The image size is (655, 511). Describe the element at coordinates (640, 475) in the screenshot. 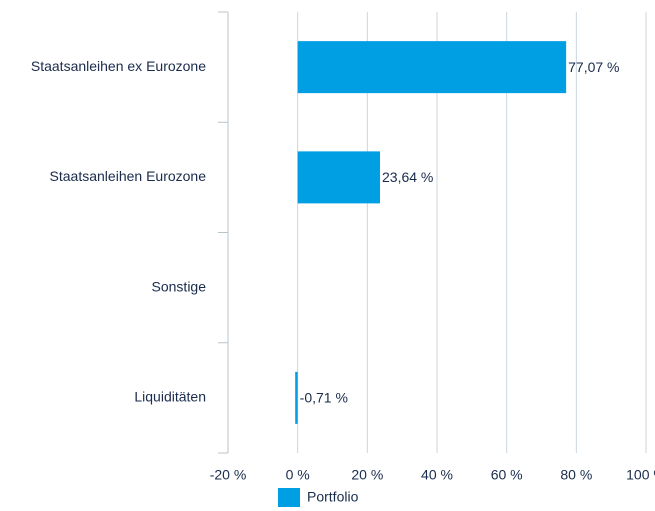

I see `x-tick-label: 100 %` at that location.